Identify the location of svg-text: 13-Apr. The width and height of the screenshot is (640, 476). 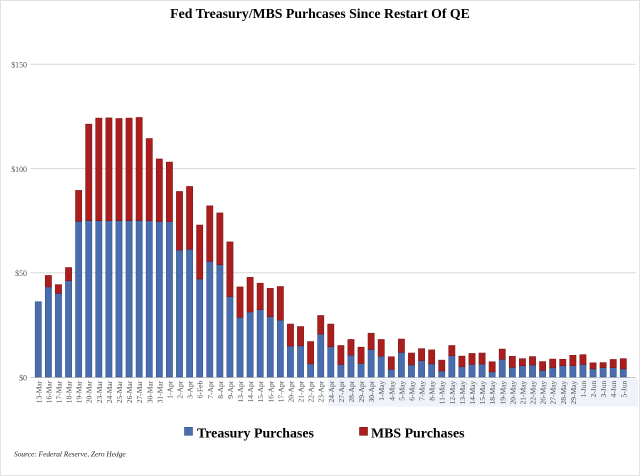
(240, 391).